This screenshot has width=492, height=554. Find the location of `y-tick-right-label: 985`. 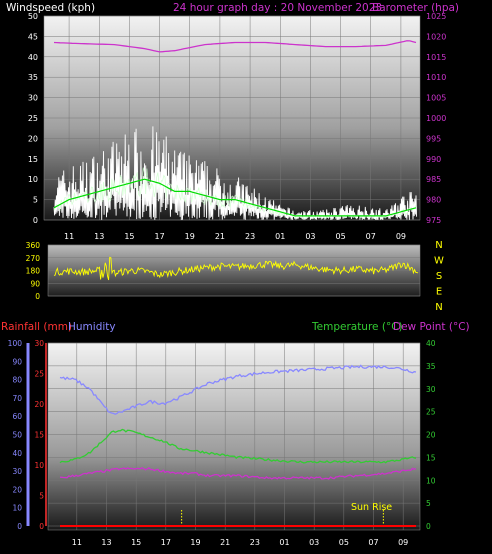

y-tick-right-label: 985 is located at coordinates (433, 179).